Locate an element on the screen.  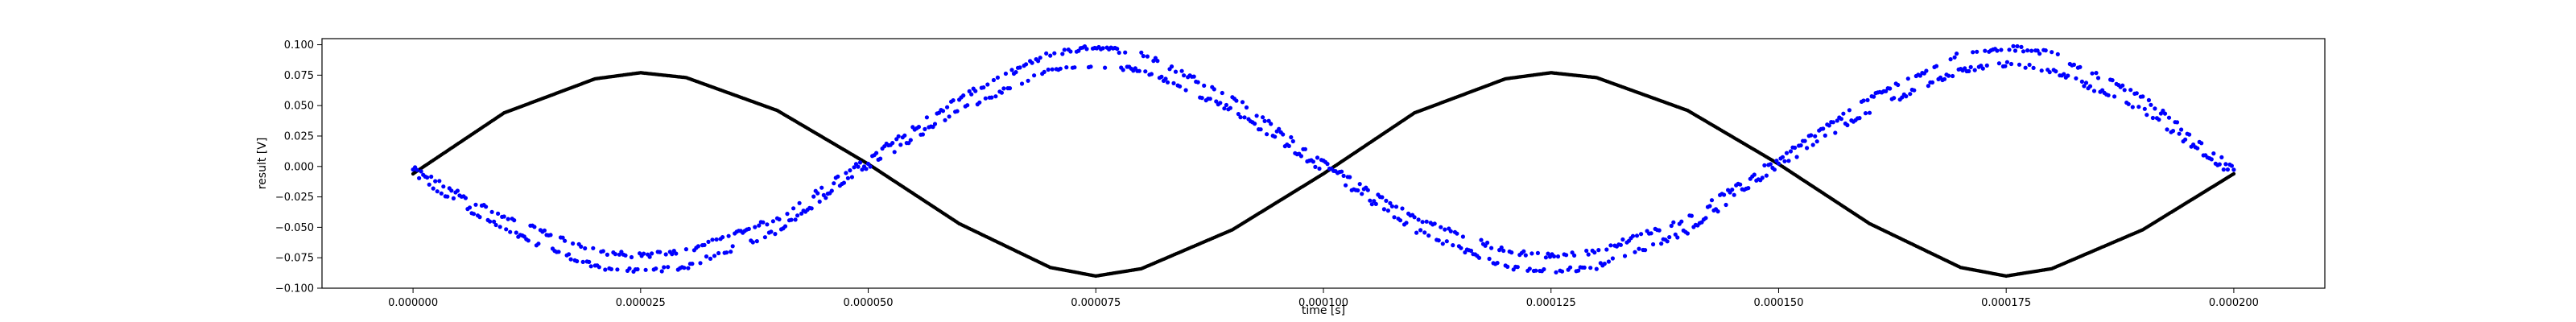
x-tick-label: 0.000000 is located at coordinates (413, 303).